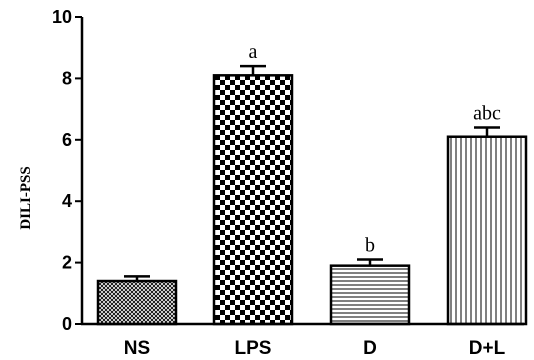  What do you see at coordinates (26, 197) in the screenshot?
I see `y-axis-label: DILI-PSS` at bounding box center [26, 197].